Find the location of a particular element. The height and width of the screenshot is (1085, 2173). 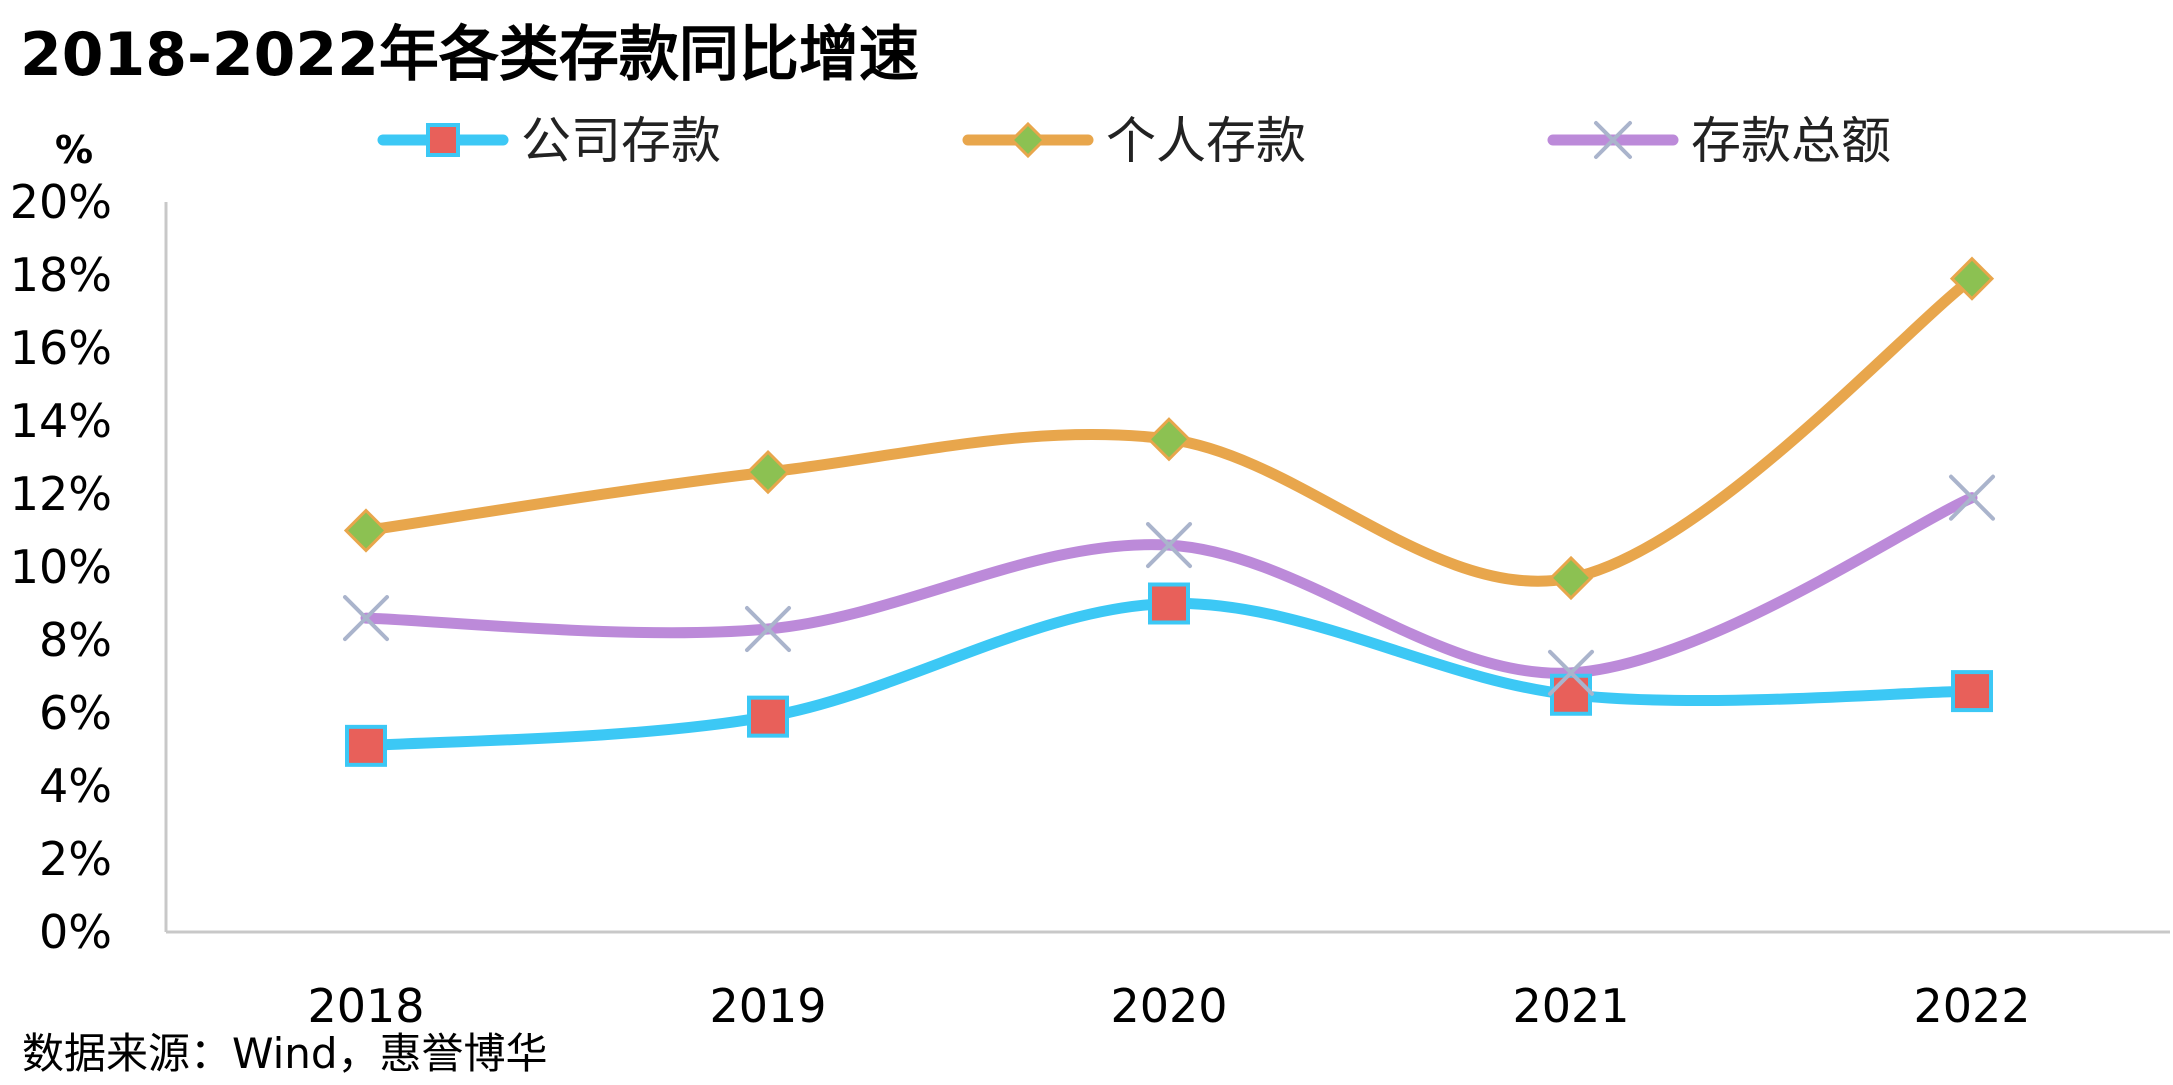

y-tick-label: 10% is located at coordinates (61, 567).